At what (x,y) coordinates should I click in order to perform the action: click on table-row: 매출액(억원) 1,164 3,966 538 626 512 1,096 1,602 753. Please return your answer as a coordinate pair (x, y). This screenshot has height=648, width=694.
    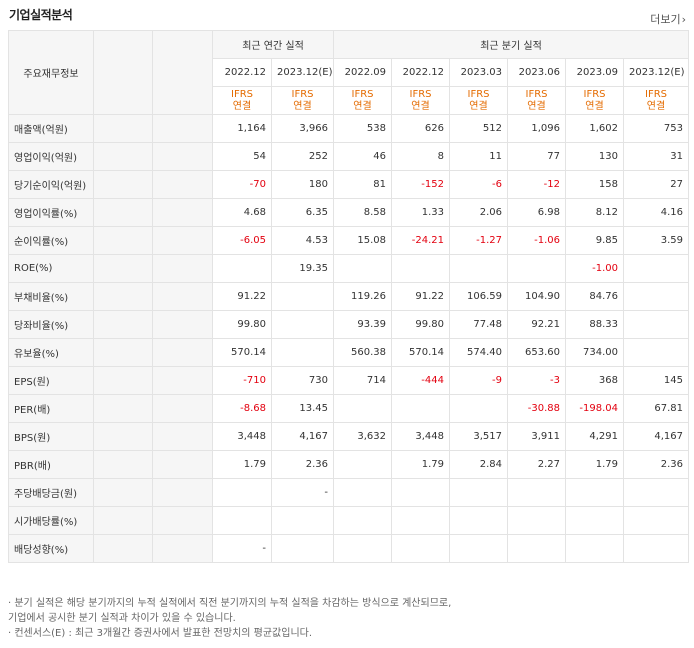
    Looking at the image, I should click on (348, 128).